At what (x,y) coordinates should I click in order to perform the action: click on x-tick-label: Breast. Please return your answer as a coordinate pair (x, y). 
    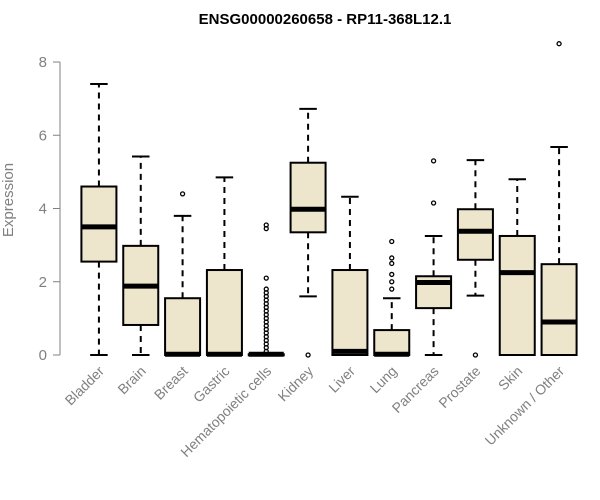
    Looking at the image, I should click on (171, 383).